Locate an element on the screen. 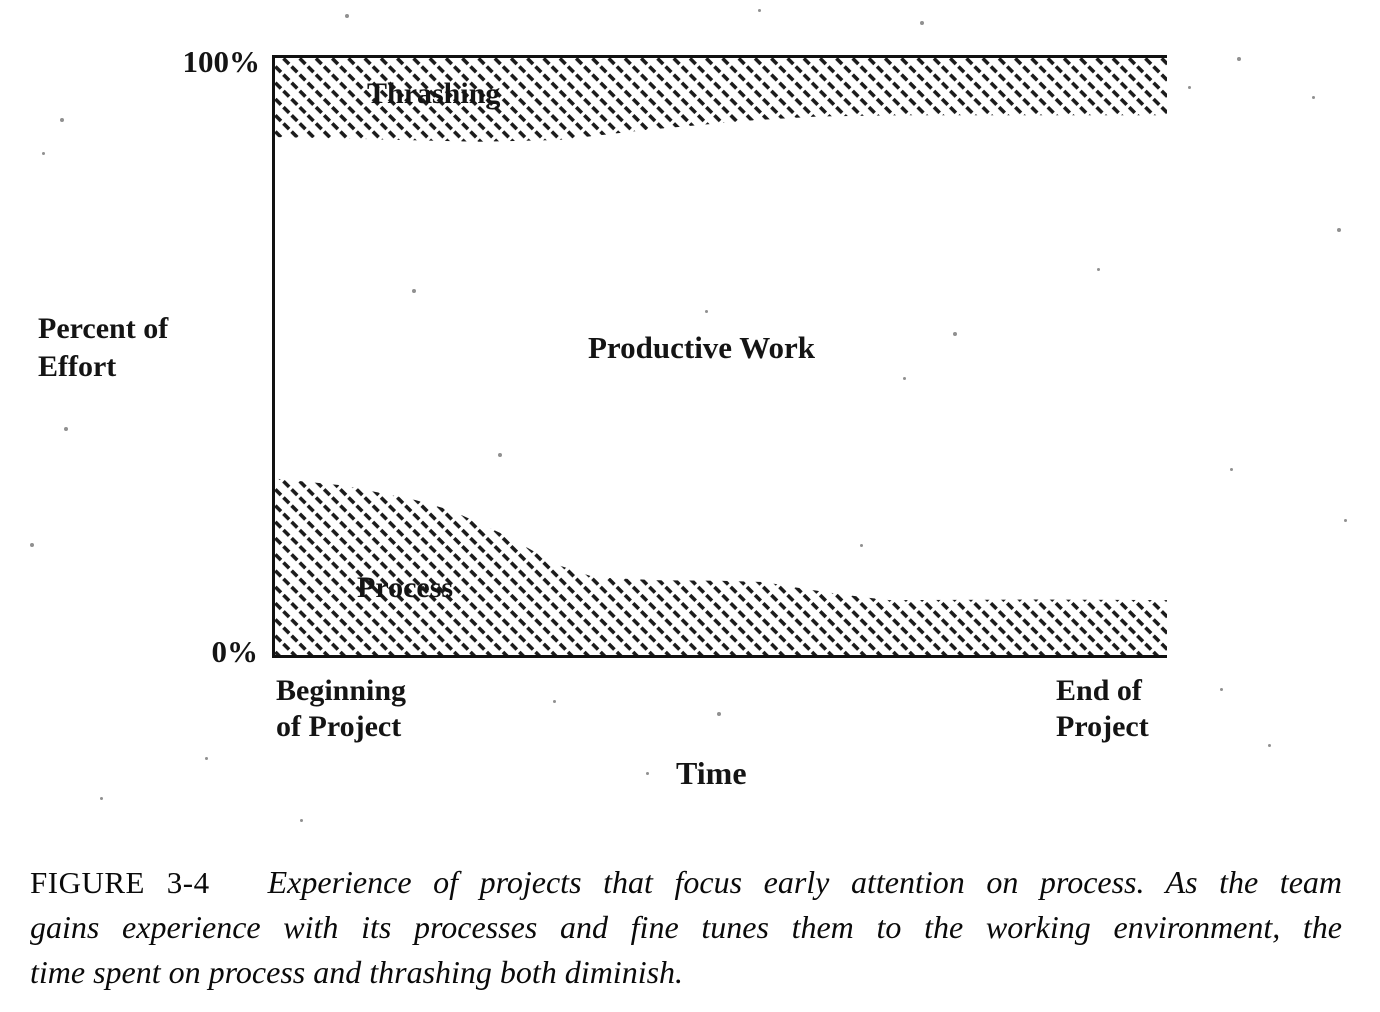 This screenshot has height=1012, width=1380. y-axis-title: Percent of Effort is located at coordinates (103, 347).